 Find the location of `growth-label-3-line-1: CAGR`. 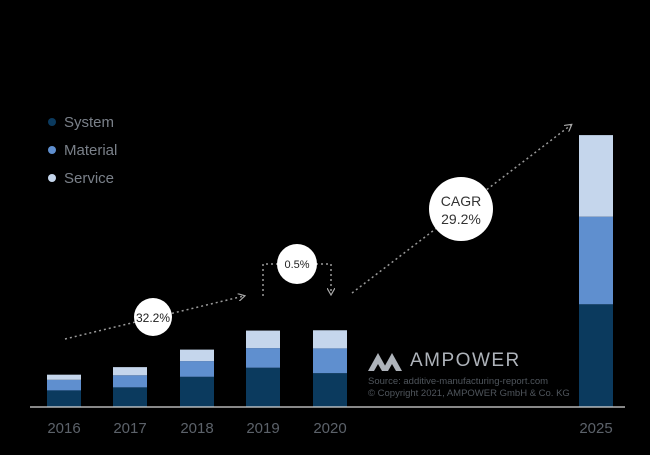

growth-label-3-line-1: CAGR is located at coordinates (461, 201).